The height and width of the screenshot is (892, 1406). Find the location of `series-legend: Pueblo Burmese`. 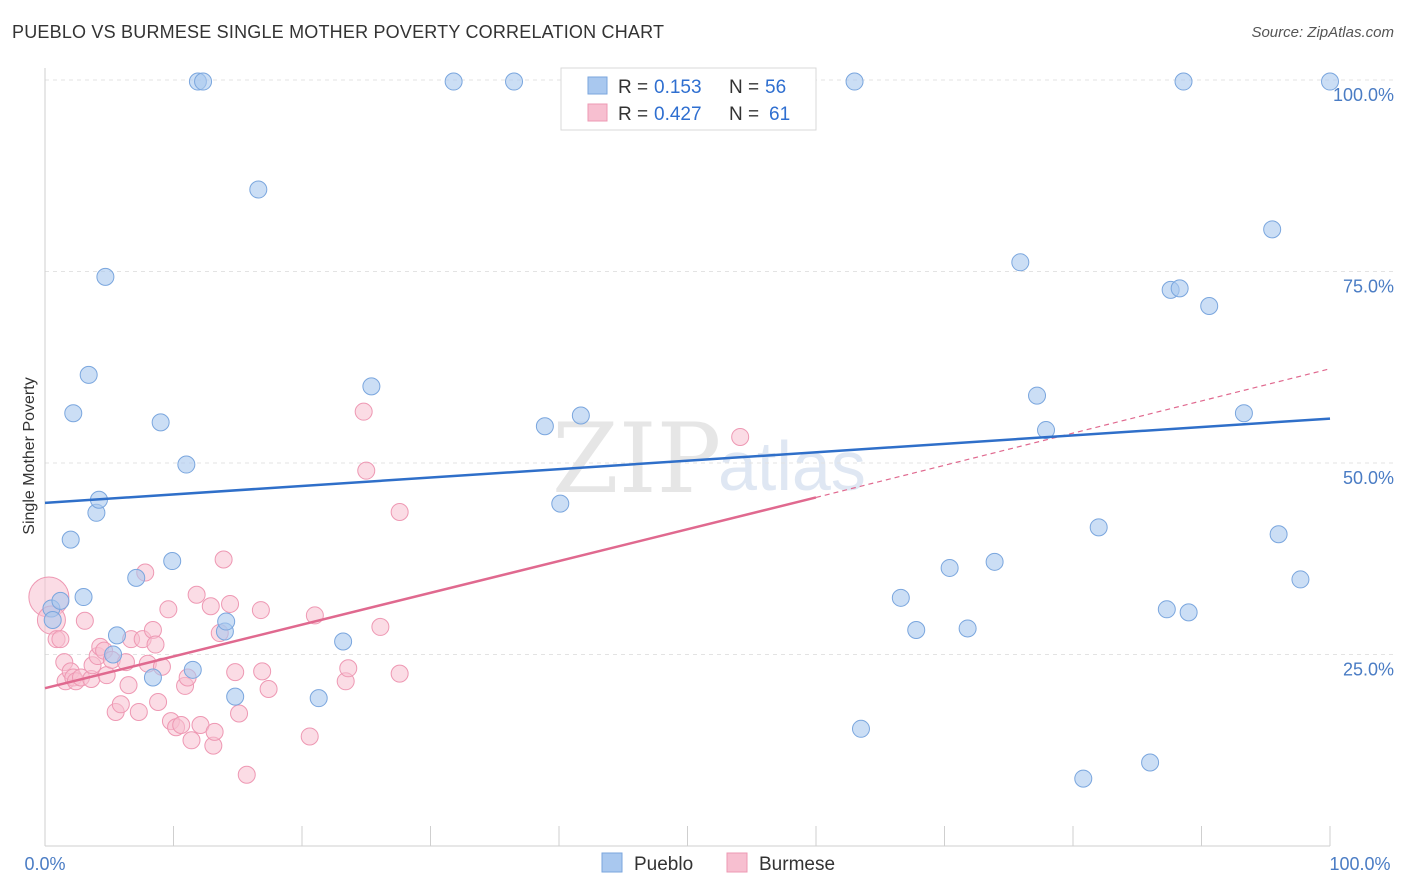

series-legend: Pueblo Burmese is located at coordinates (718, 863).